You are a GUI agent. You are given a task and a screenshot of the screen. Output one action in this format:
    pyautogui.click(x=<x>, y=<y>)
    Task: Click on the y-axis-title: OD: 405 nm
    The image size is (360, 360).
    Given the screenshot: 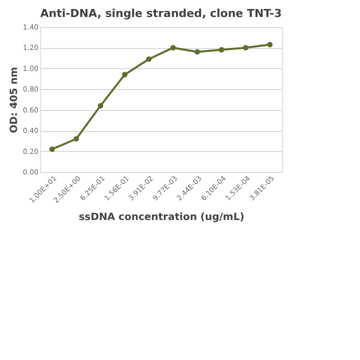 What is the action you would take?
    pyautogui.click(x=14, y=100)
    